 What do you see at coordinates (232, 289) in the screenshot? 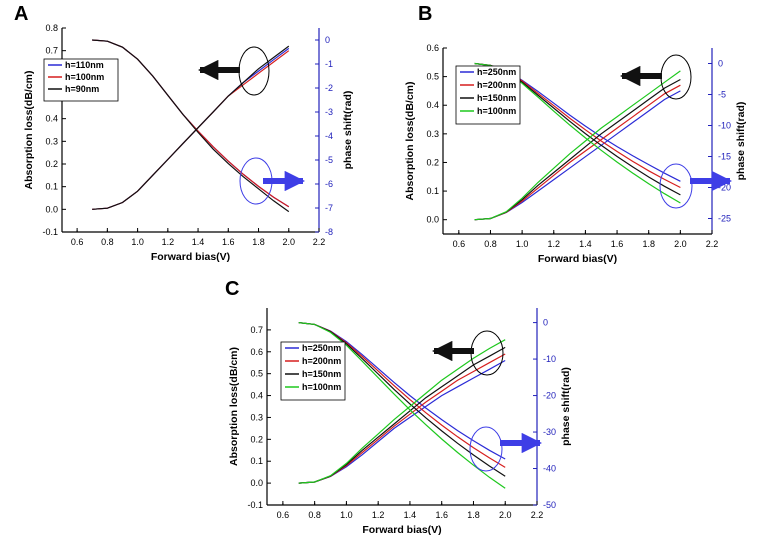
I see `panel-label: C` at bounding box center [232, 289].